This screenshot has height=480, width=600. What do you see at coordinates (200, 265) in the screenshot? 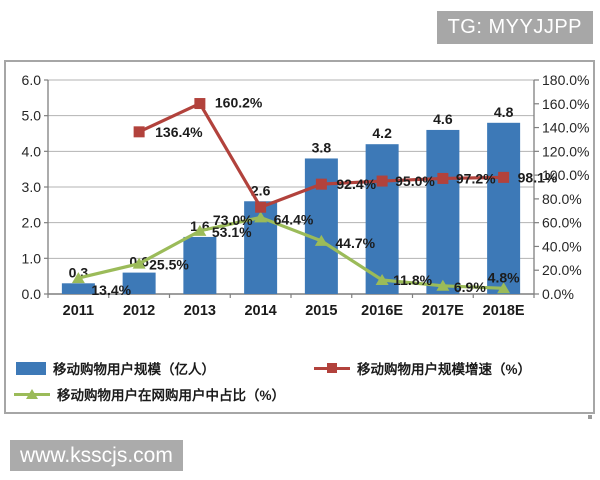
I see `bar-2013` at bounding box center [200, 265].